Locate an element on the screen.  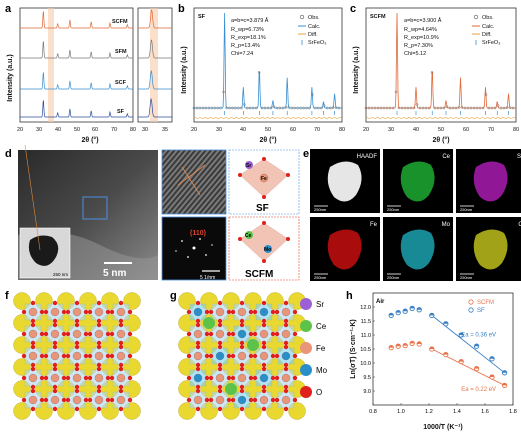
xrd-zoom-trace-sf is located at coordinates (155, 108).